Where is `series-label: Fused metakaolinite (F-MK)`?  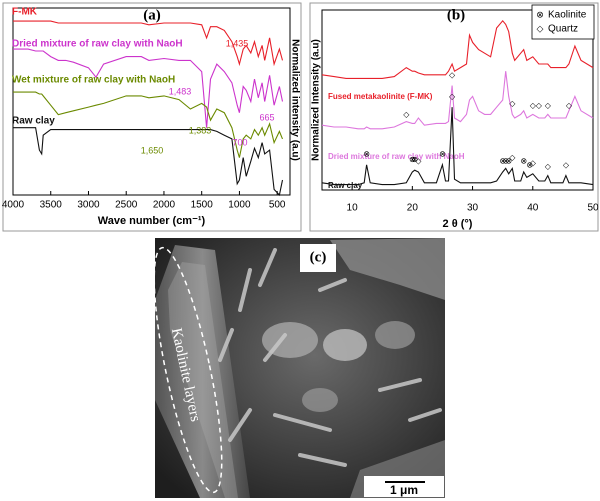
series-label: Fused metakaolinite (F-MK) is located at coordinates (380, 96).